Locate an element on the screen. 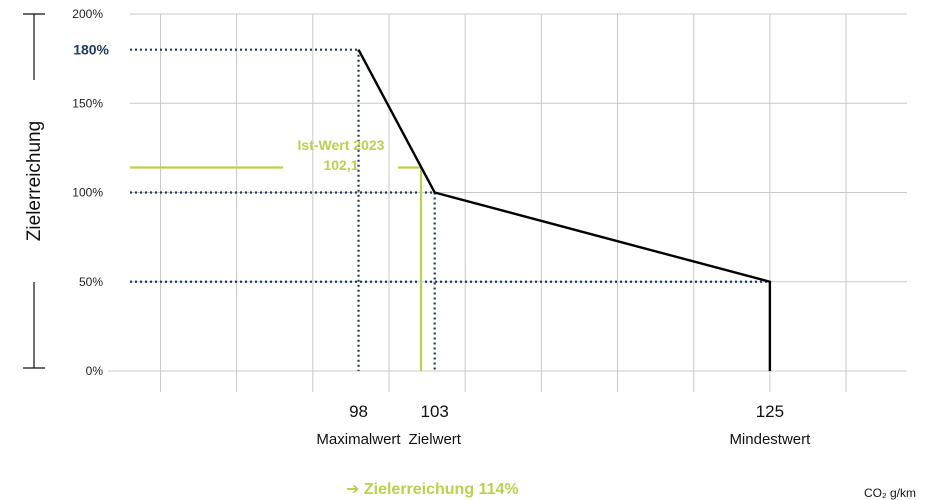 Image resolution: width=937 pixels, height=500 pixels. x-marker-number-0: 98 is located at coordinates (358, 411).